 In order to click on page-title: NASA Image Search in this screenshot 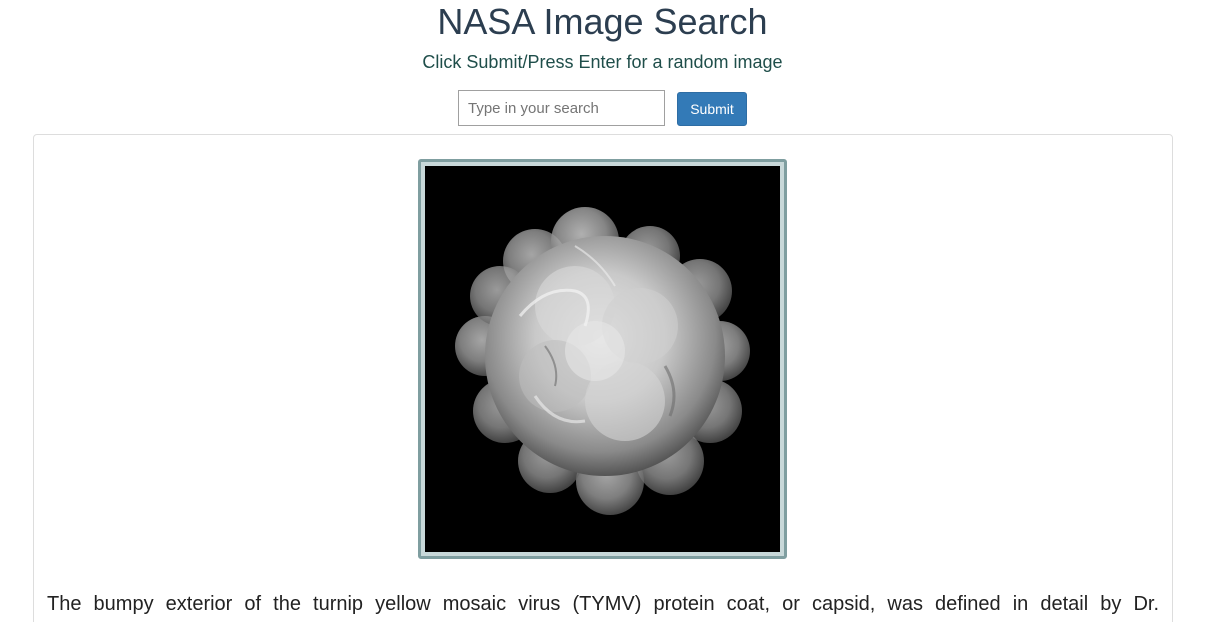, I will do `click(602, 21)`.